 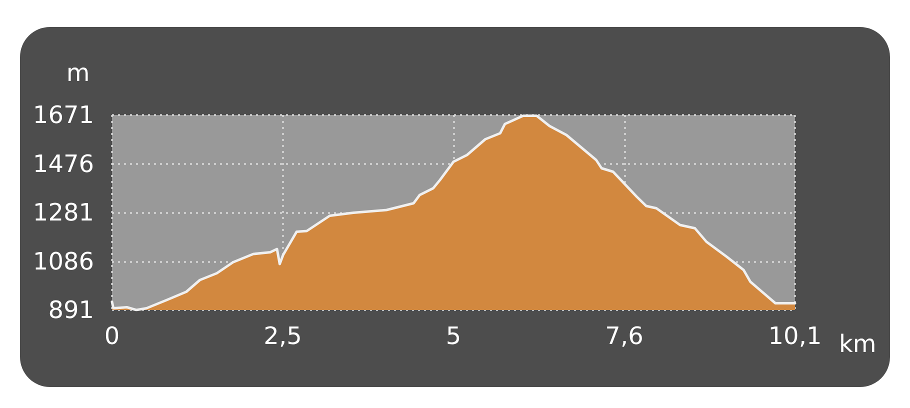 I want to click on x-tick-label: 10,1, so click(x=795, y=336).